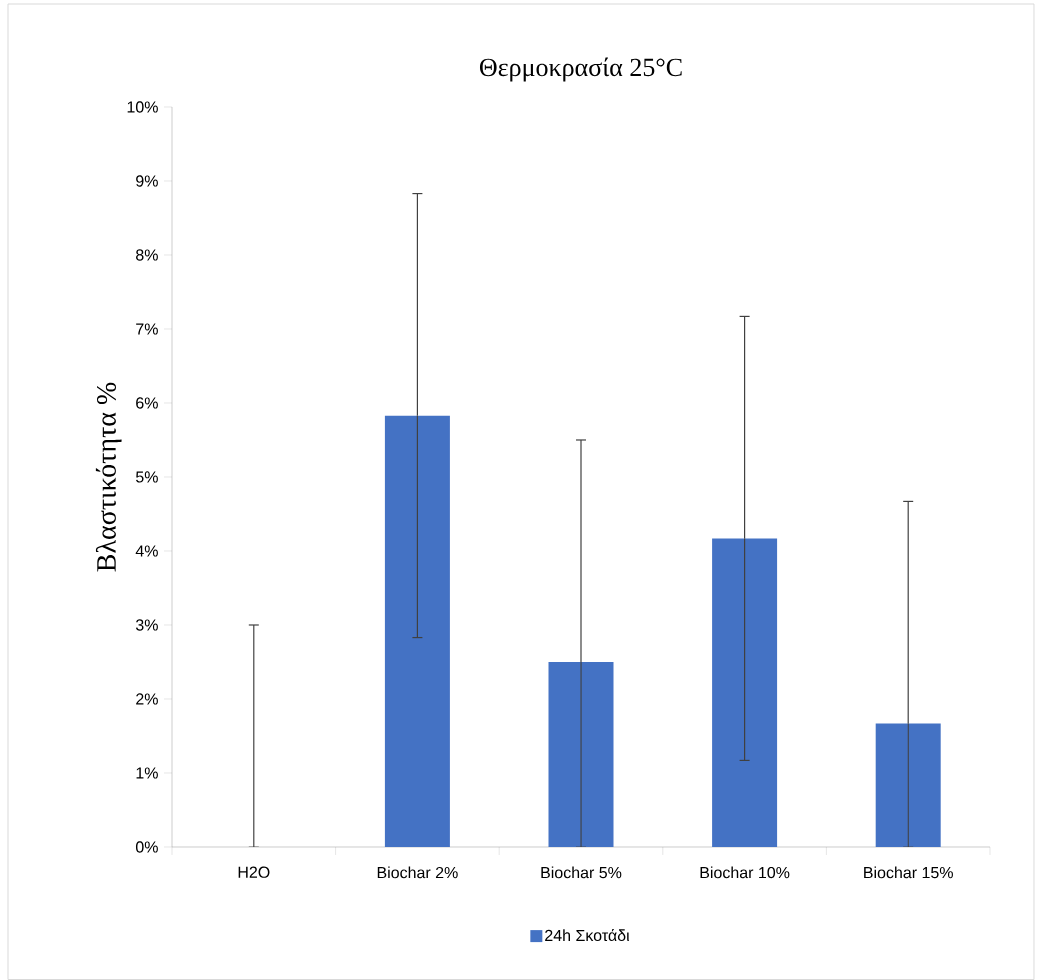  What do you see at coordinates (147, 181) in the screenshot?
I see `y-tick-label: 9%` at bounding box center [147, 181].